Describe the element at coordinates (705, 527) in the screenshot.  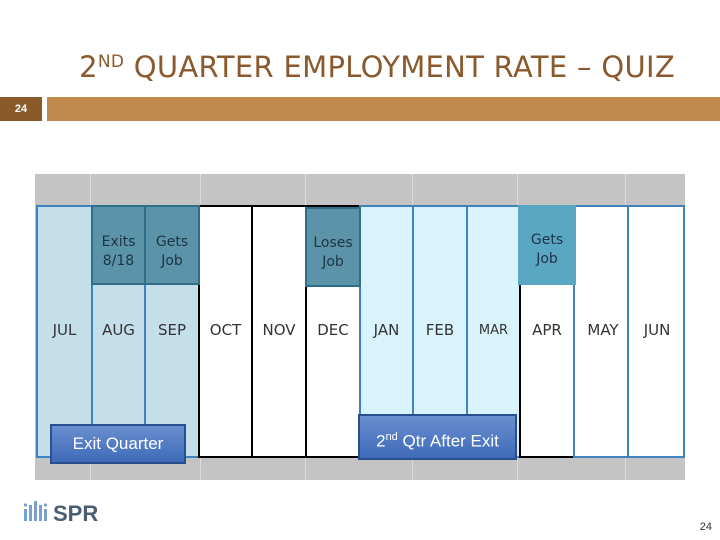
I see `page-number: 24` at that location.